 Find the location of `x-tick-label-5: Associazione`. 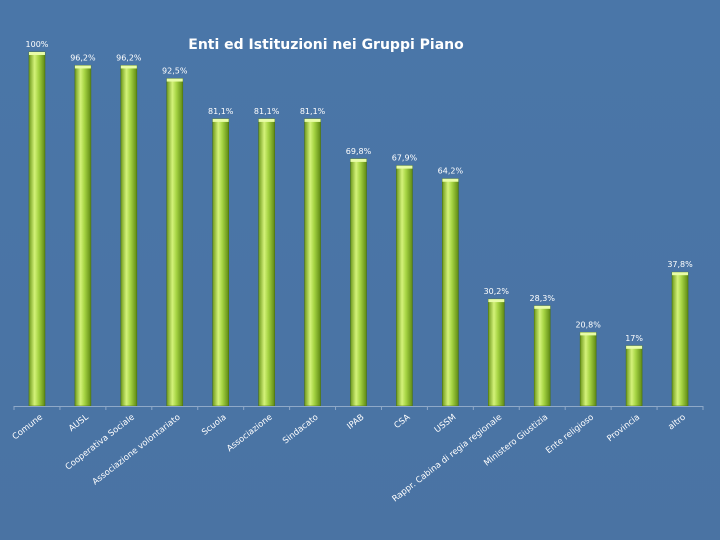

x-tick-label-5: Associazione is located at coordinates (249, 433).